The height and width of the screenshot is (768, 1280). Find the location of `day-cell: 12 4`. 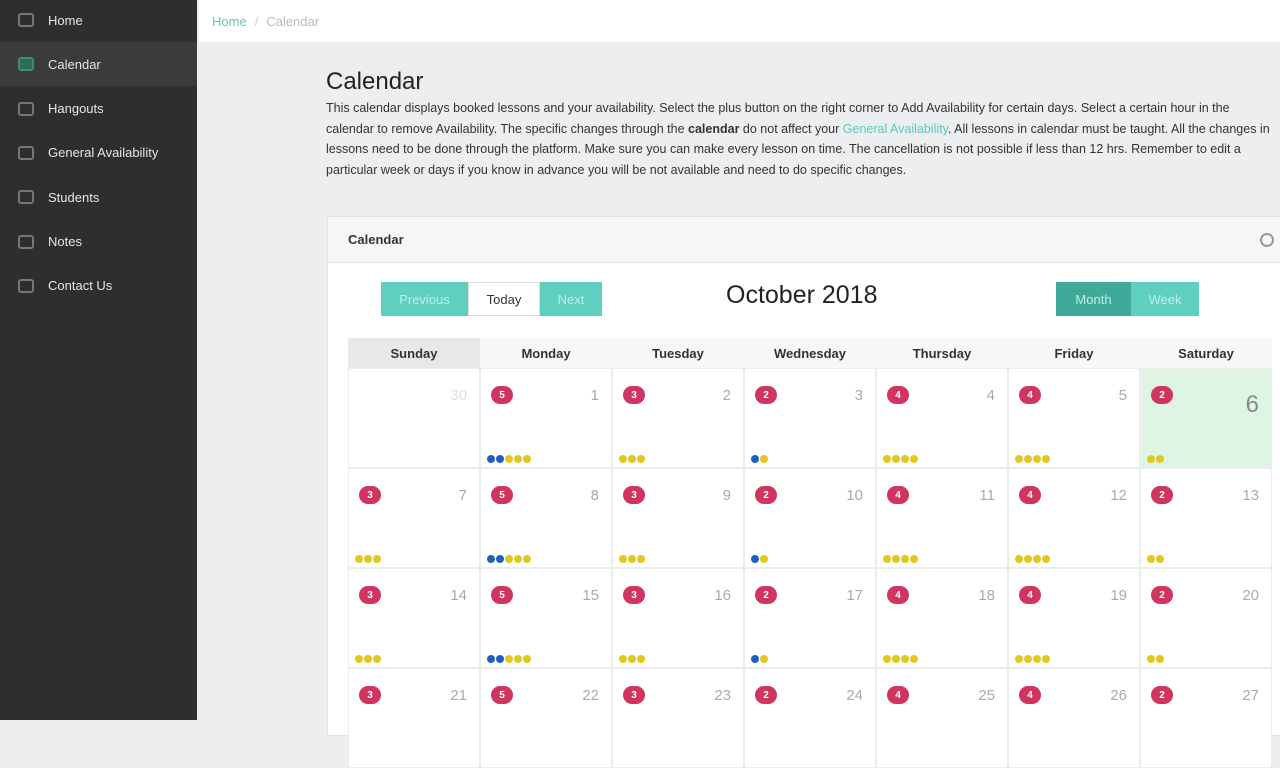

day-cell: 12 4 is located at coordinates (1074, 518).